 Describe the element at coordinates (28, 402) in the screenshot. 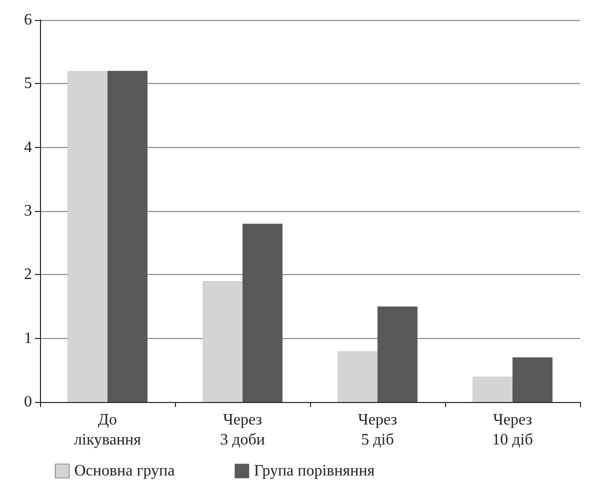

I see `y-tick-label: 0` at that location.